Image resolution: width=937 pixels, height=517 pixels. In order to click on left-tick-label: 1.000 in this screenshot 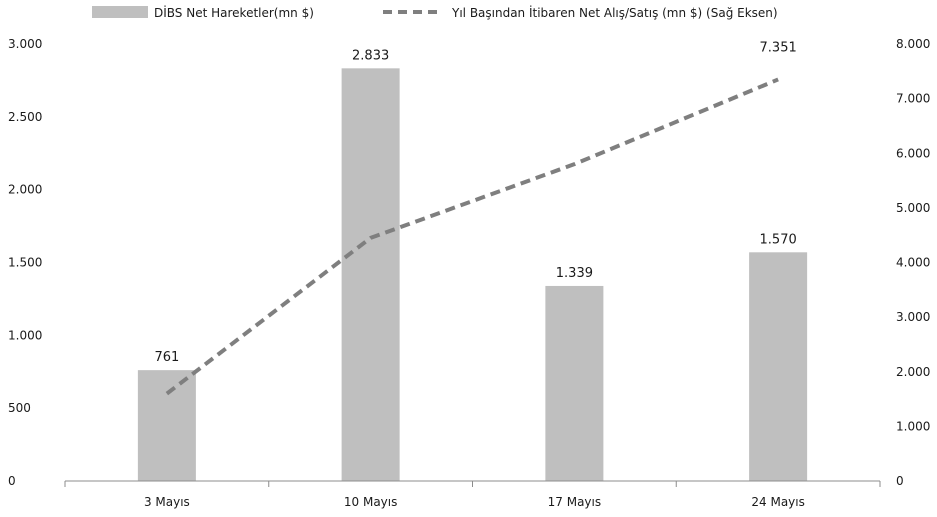, I will do `click(25, 335)`.